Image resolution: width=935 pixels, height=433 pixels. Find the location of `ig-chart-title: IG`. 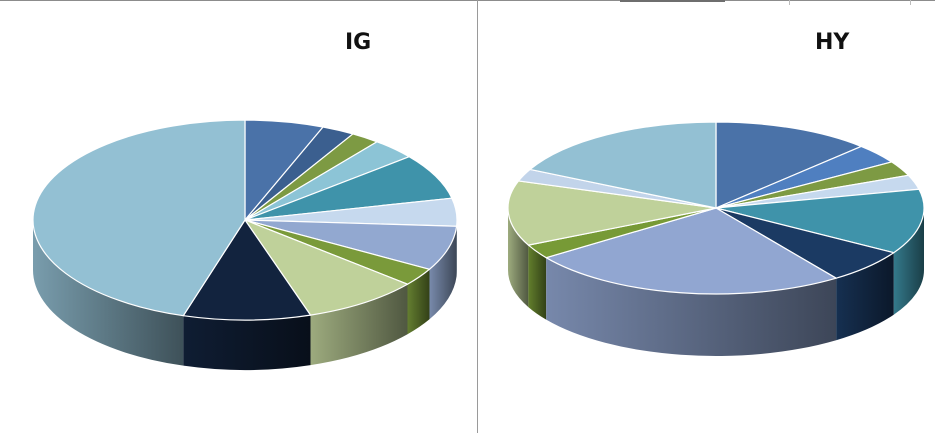

ig-chart-title: IG is located at coordinates (358, 42).